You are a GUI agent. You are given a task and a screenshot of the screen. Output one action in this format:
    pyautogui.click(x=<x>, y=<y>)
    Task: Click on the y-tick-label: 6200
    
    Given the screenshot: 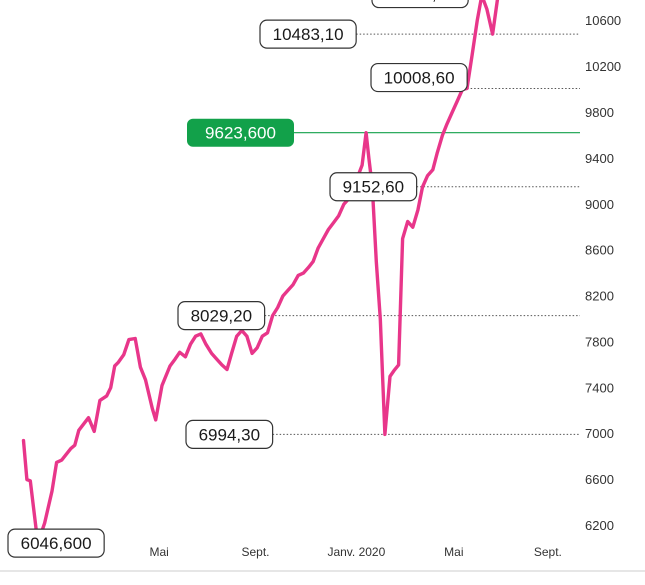 What is the action you would take?
    pyautogui.click(x=599, y=525)
    